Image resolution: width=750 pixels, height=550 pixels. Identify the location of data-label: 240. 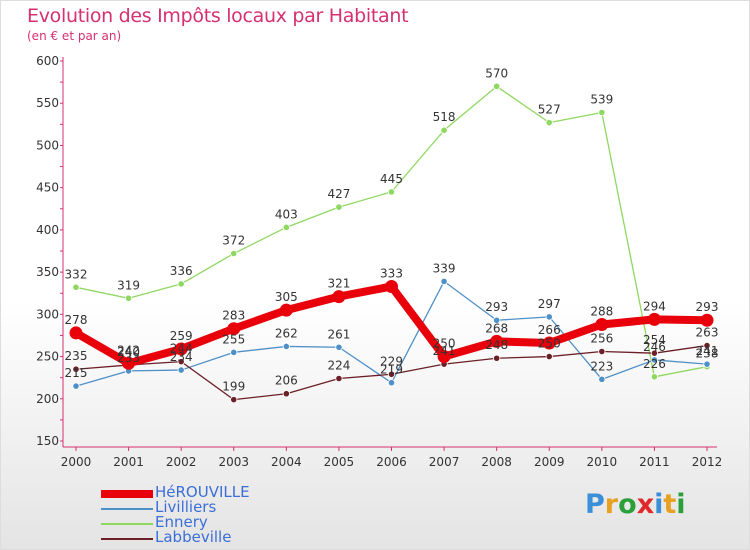
(128, 352).